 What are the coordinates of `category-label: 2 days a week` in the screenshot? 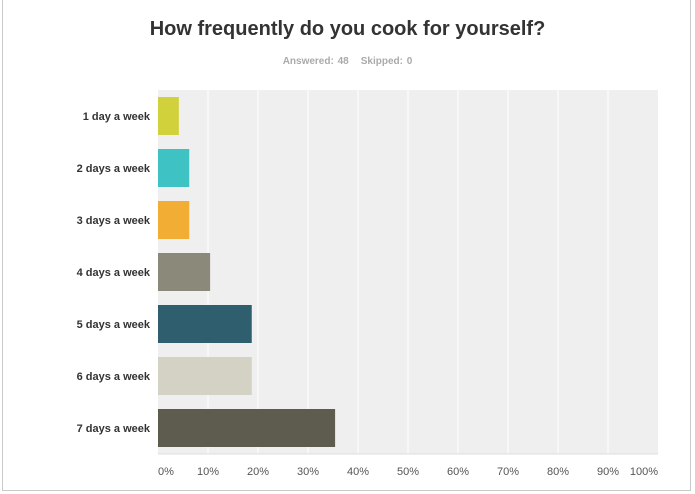 It's located at (114, 169).